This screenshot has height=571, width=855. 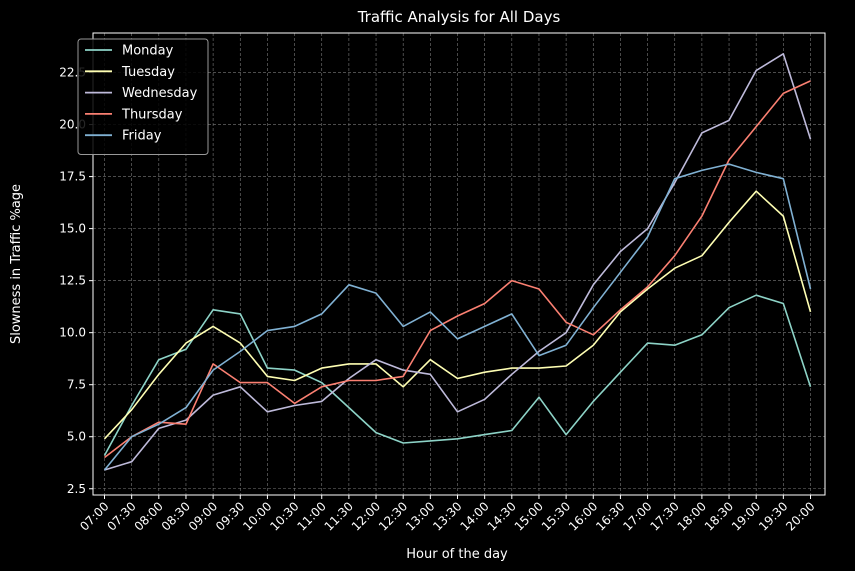 I want to click on legend-label: Wednesday, so click(x=160, y=93).